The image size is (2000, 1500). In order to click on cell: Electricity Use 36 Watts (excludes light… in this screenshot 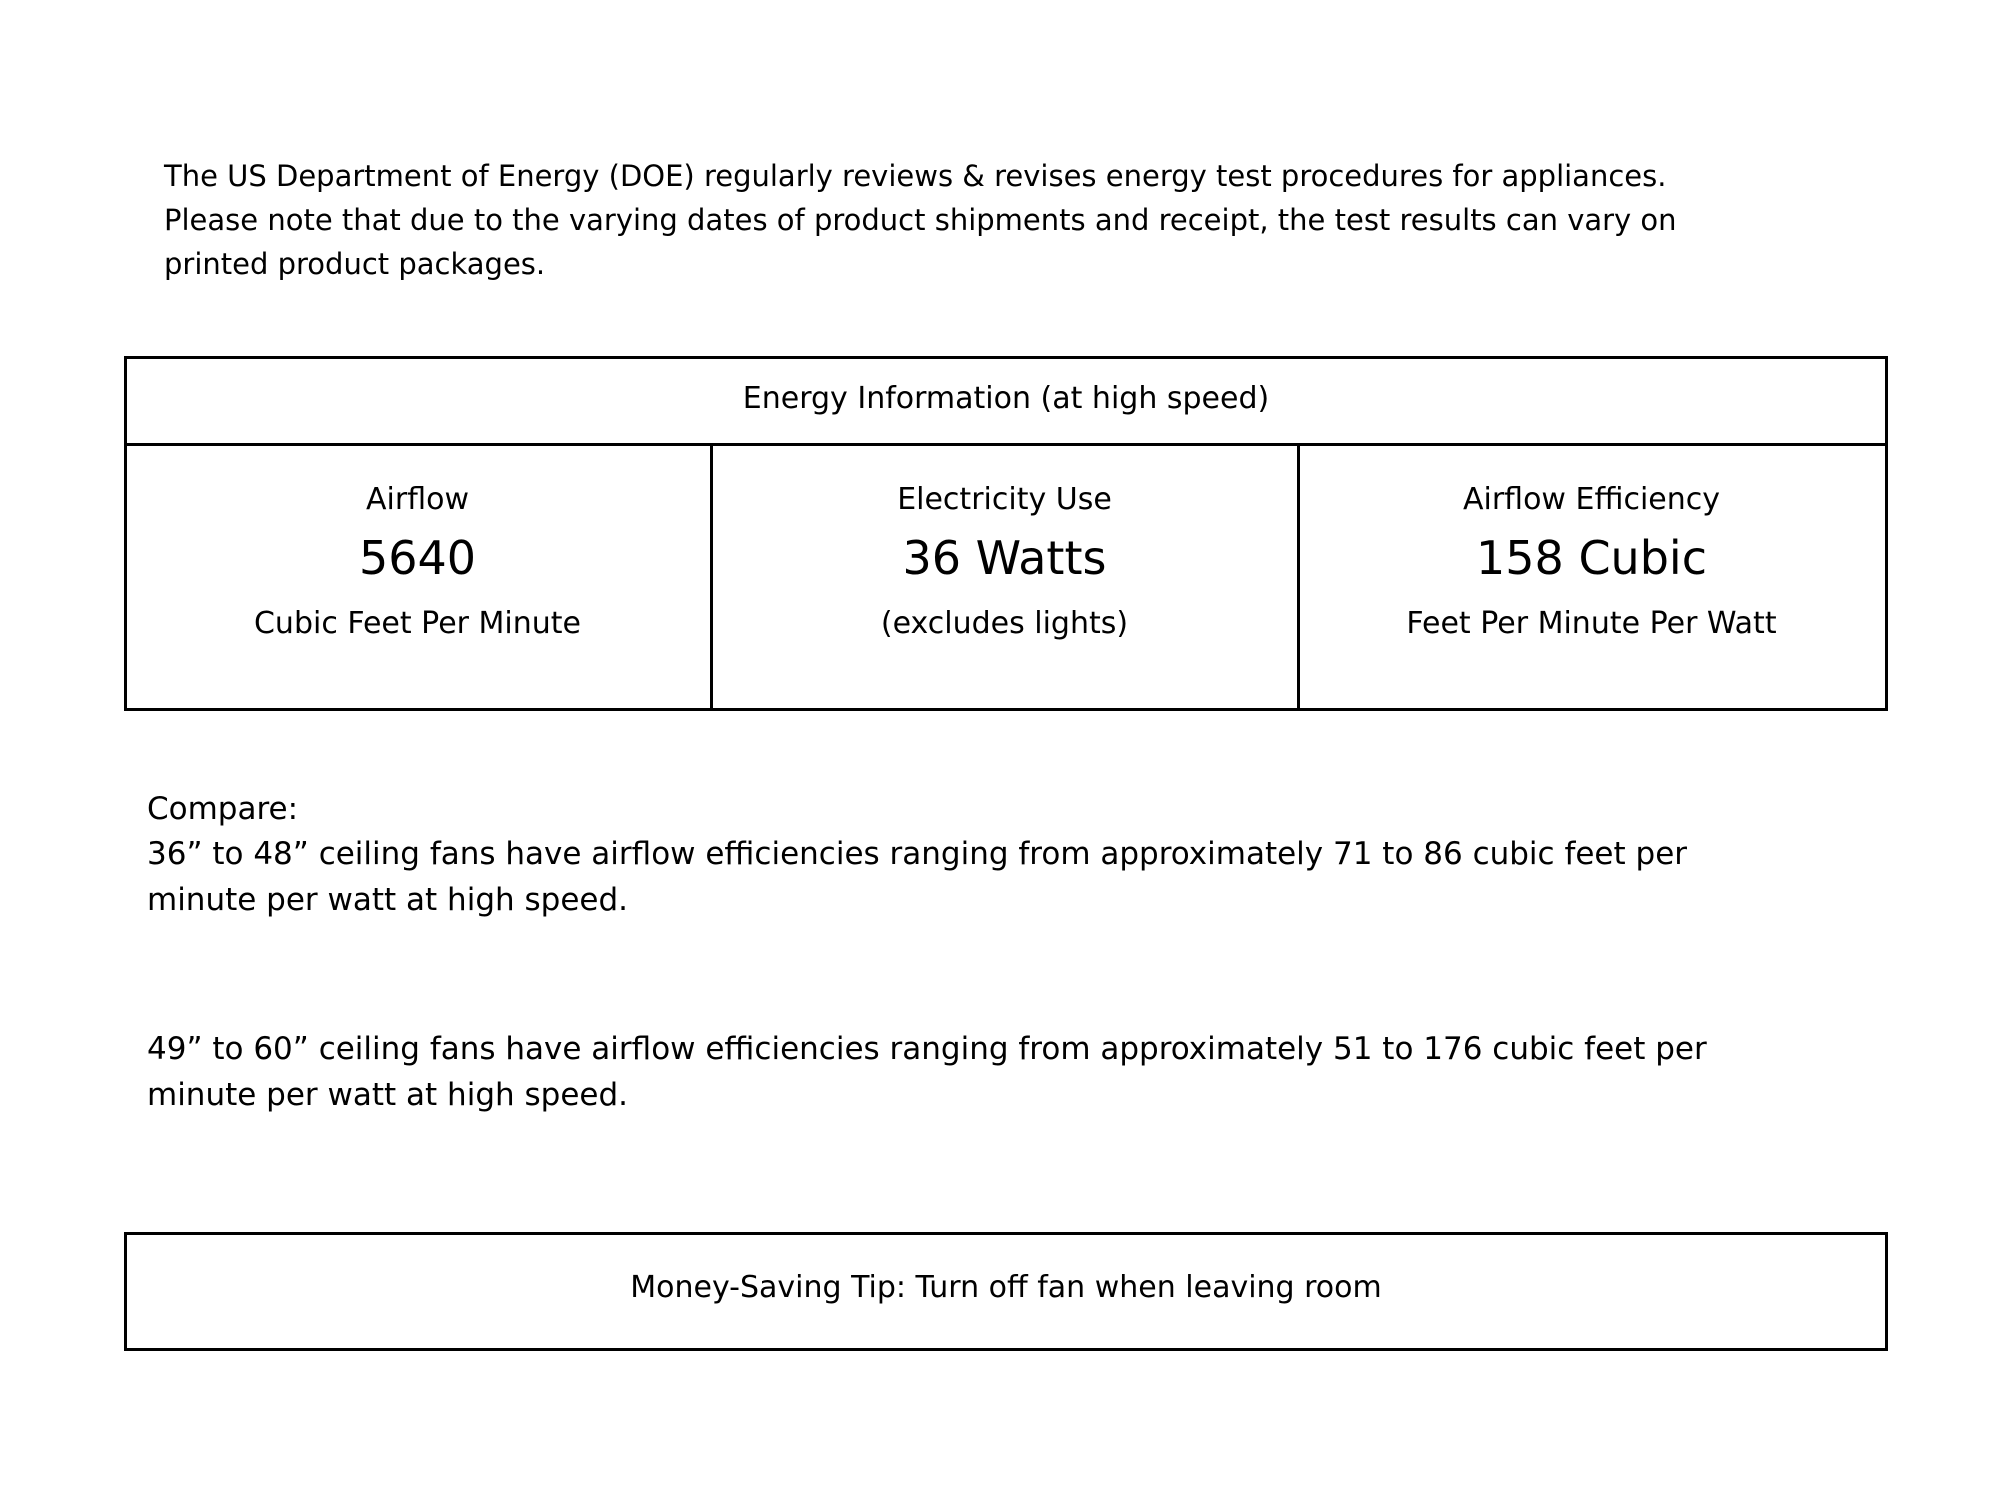, I will do `click(1004, 577)`.